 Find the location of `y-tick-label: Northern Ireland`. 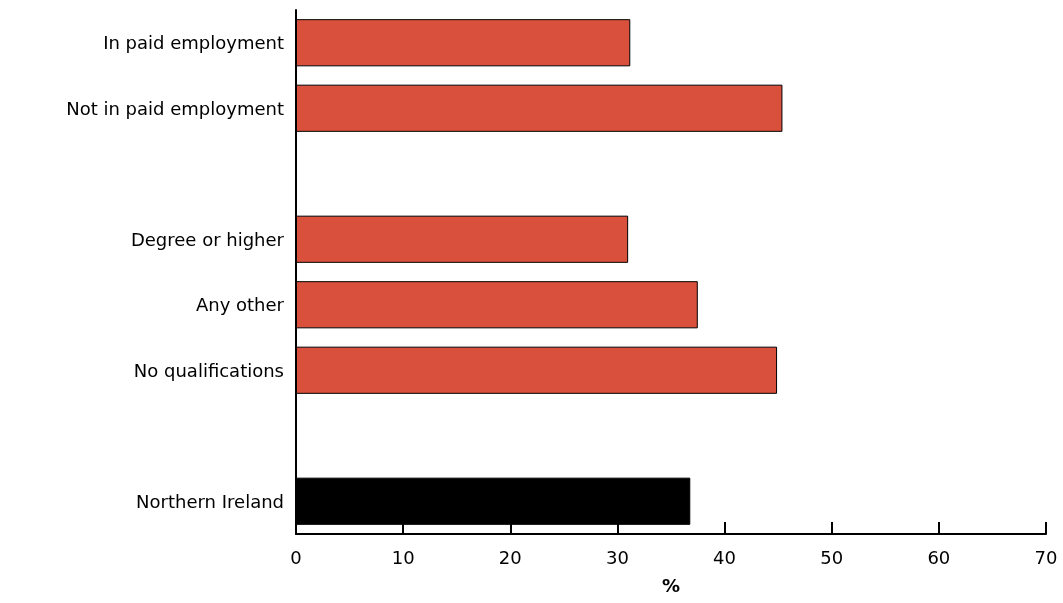

y-tick-label: Northern Ireland is located at coordinates (210, 501).